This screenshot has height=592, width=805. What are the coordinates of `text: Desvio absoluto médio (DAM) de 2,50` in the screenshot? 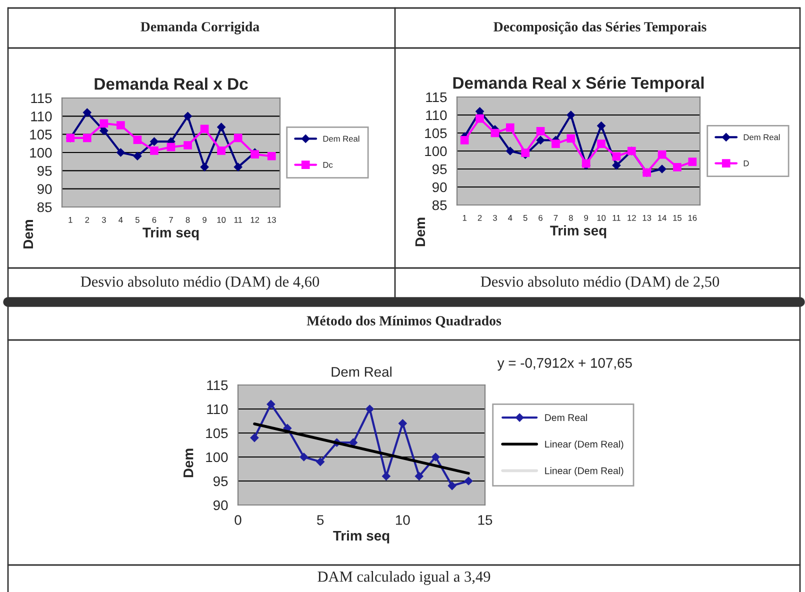 It's located at (600, 283).